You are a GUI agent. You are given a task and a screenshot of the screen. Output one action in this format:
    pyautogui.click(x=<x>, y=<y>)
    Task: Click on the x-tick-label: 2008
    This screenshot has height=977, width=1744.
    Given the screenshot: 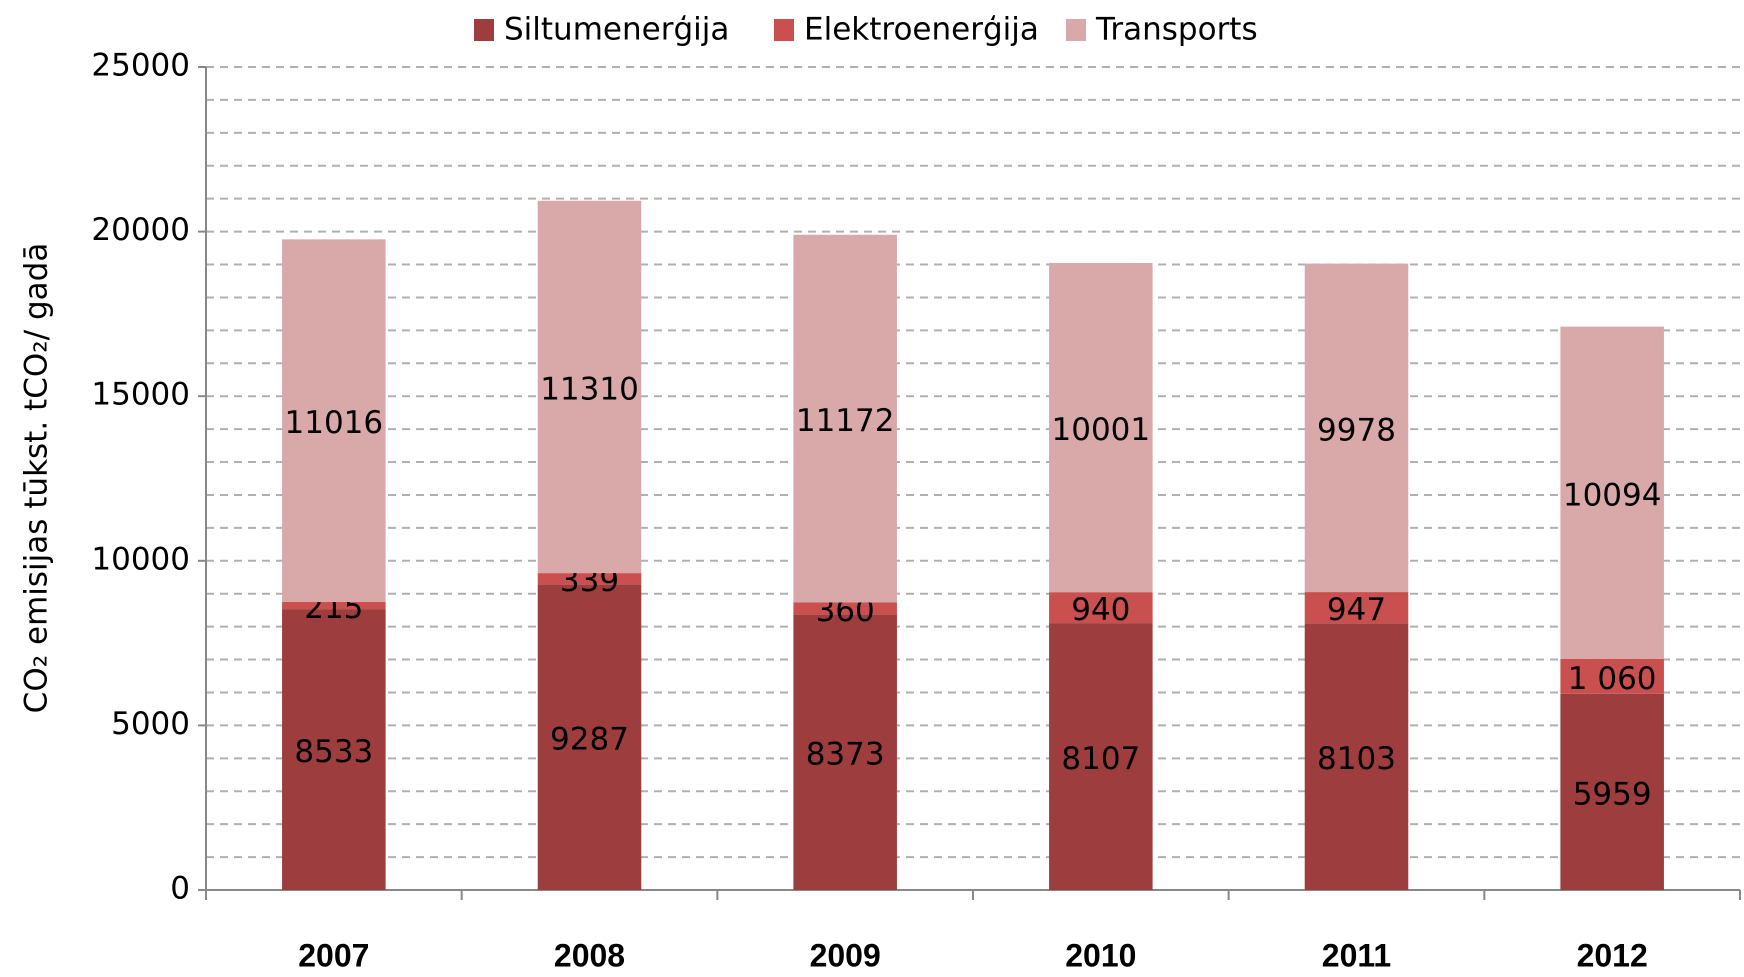 What is the action you would take?
    pyautogui.click(x=589, y=955)
    